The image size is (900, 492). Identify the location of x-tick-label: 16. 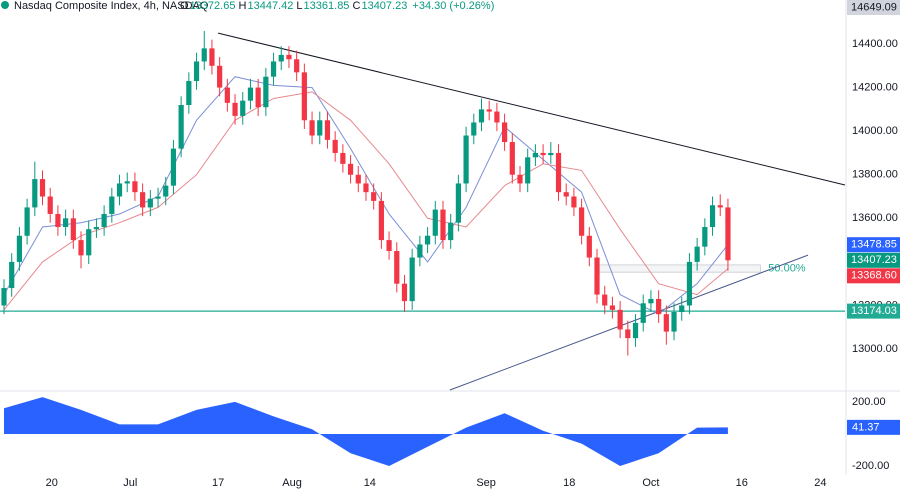
(742, 483).